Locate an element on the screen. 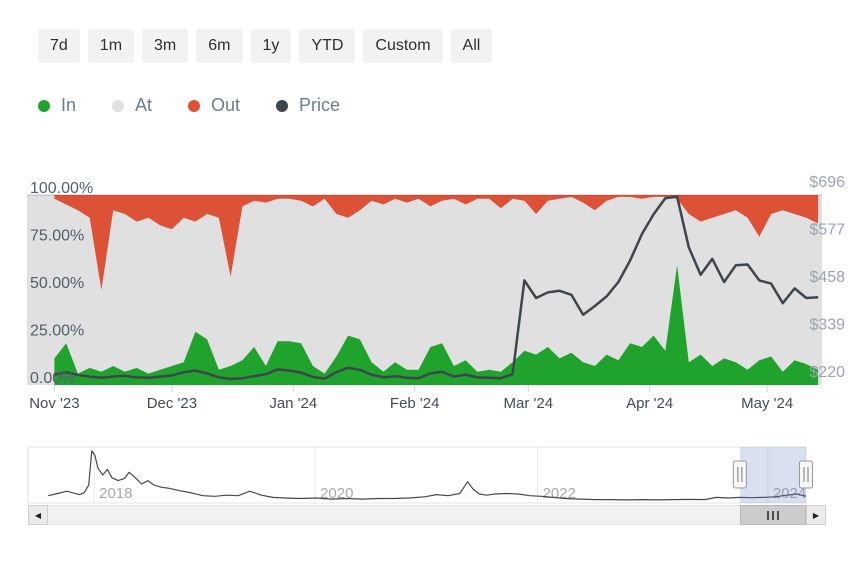 The width and height of the screenshot is (850, 567). legend-item-price: Price is located at coordinates (308, 105).